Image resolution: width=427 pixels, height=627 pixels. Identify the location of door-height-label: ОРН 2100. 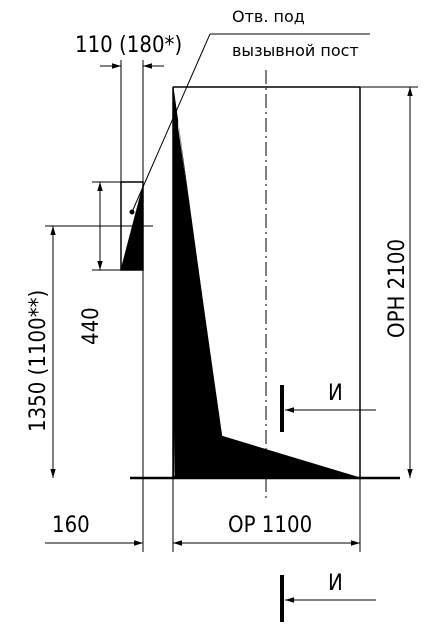
(397, 288).